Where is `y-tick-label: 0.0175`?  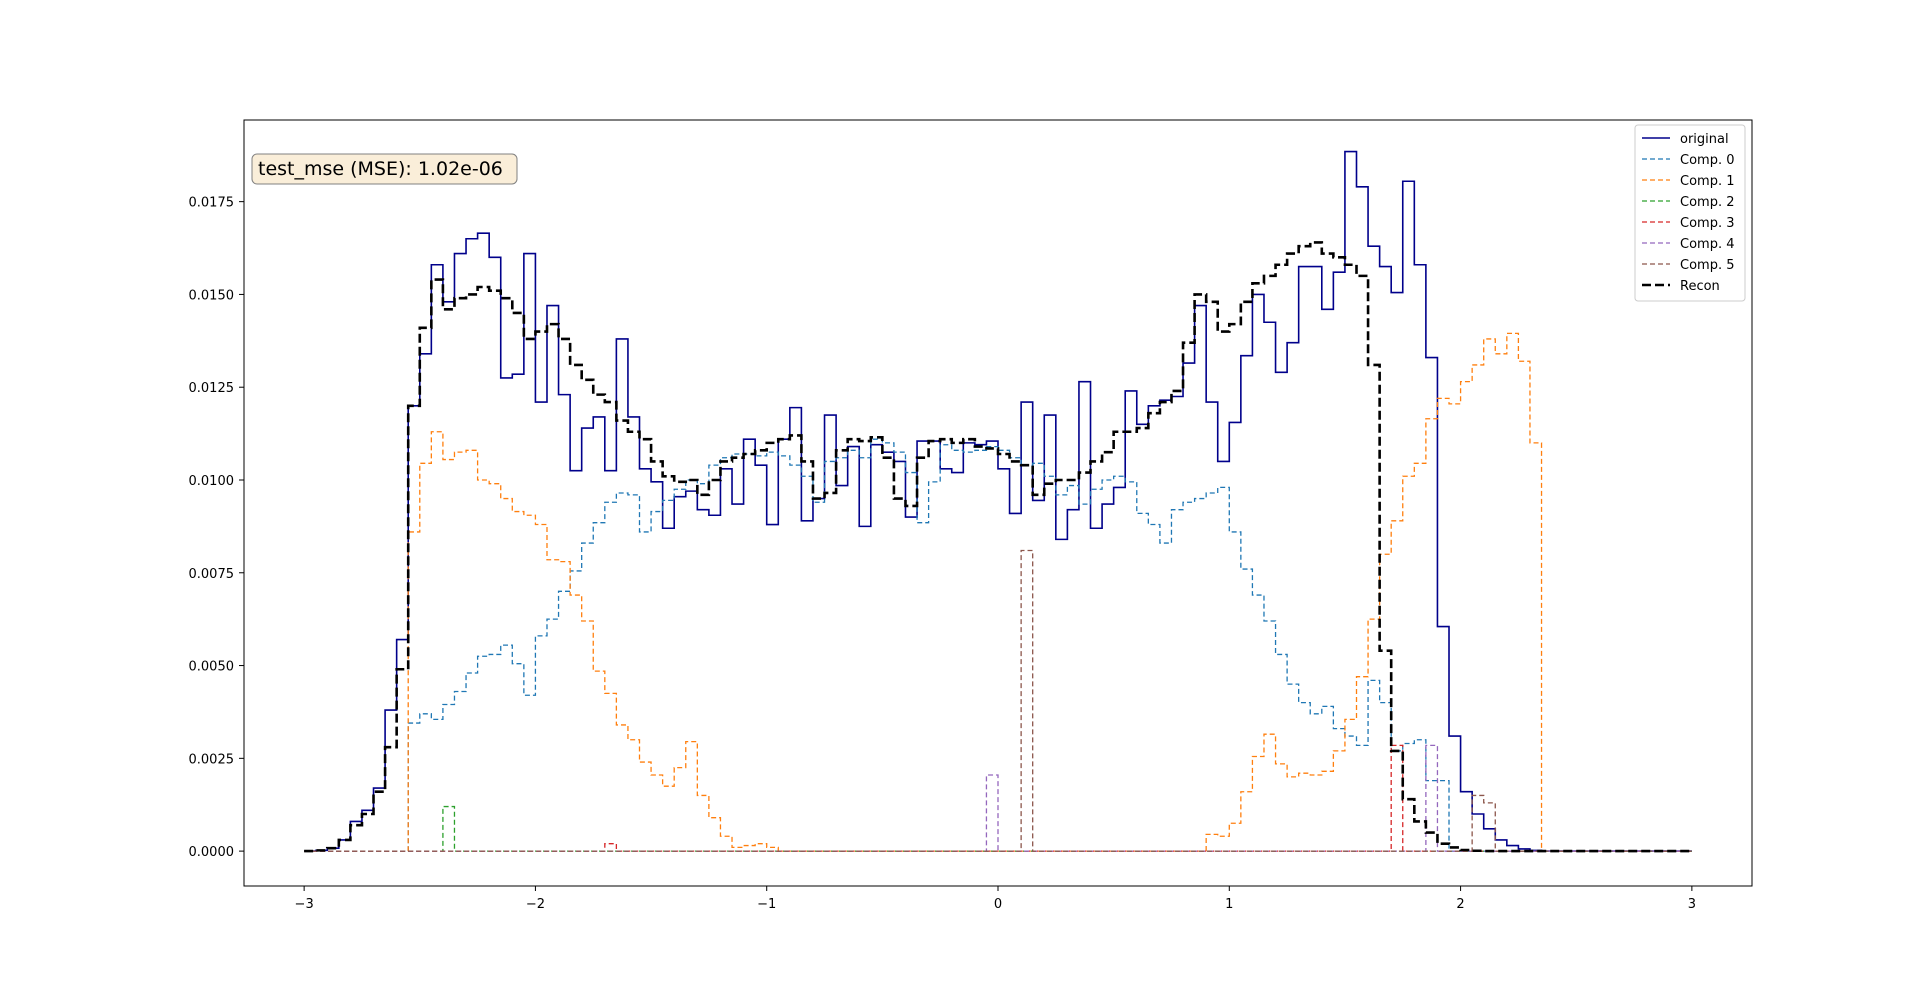 y-tick-label: 0.0175 is located at coordinates (212, 203).